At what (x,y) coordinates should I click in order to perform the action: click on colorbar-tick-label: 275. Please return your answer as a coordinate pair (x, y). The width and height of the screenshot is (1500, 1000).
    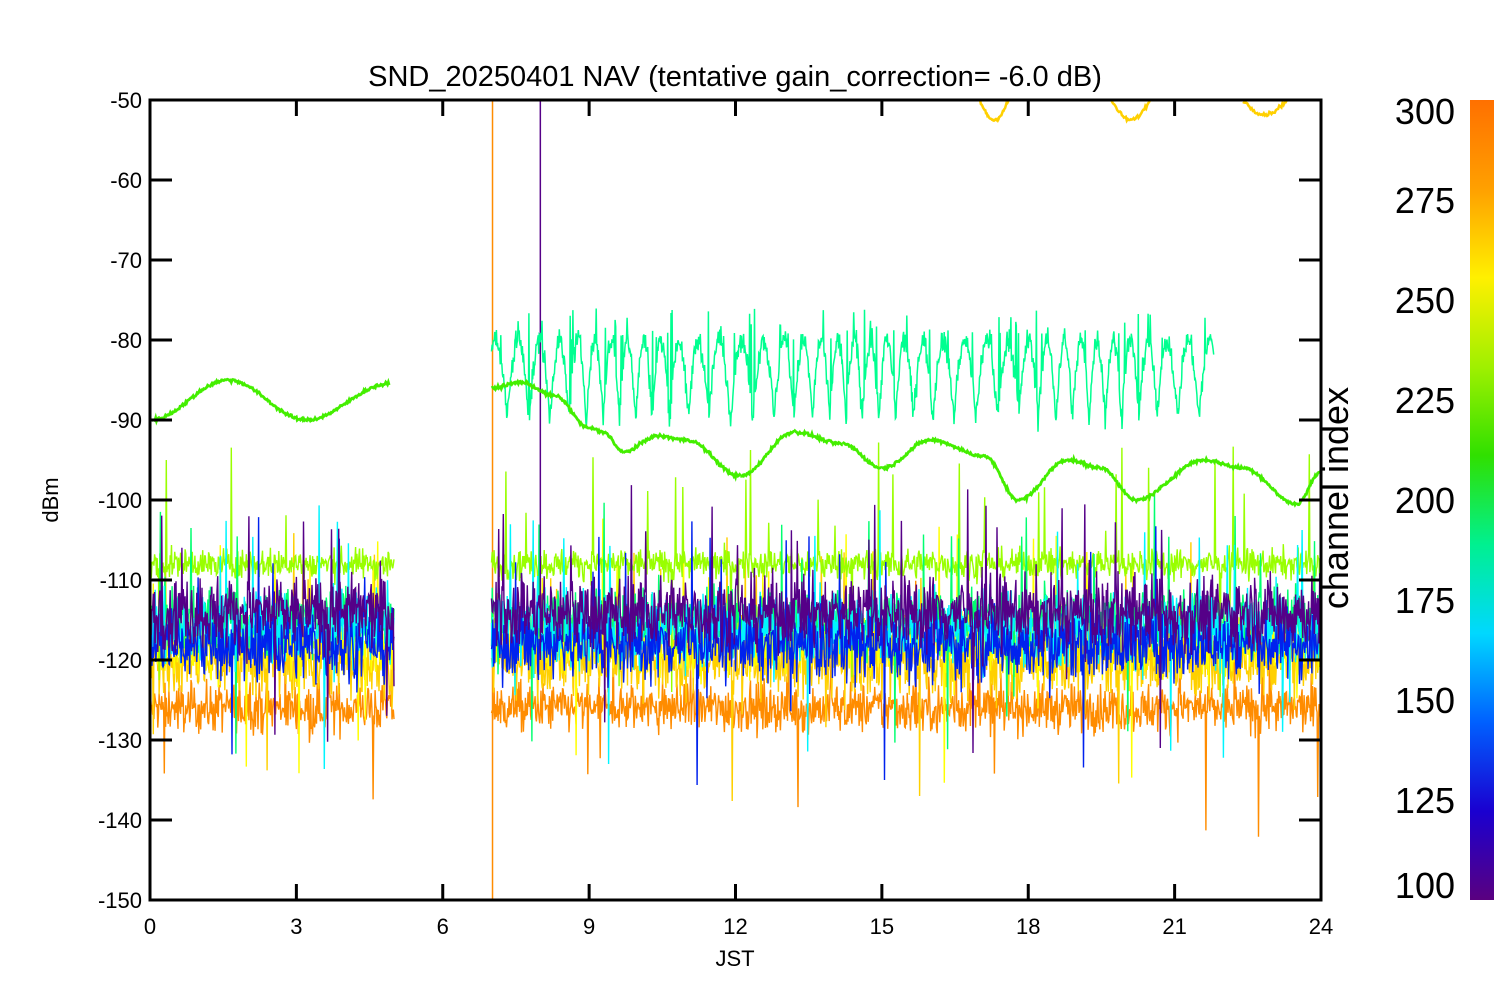
    Looking at the image, I should click on (1425, 200).